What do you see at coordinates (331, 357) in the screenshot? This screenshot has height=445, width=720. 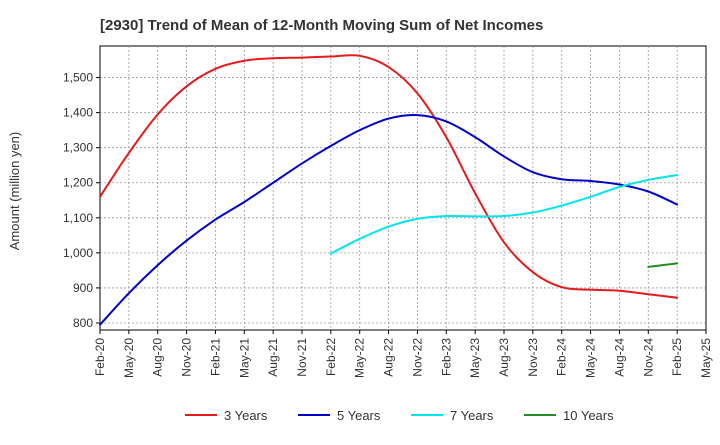 I see `x-tick-label: Feb-22` at bounding box center [331, 357].